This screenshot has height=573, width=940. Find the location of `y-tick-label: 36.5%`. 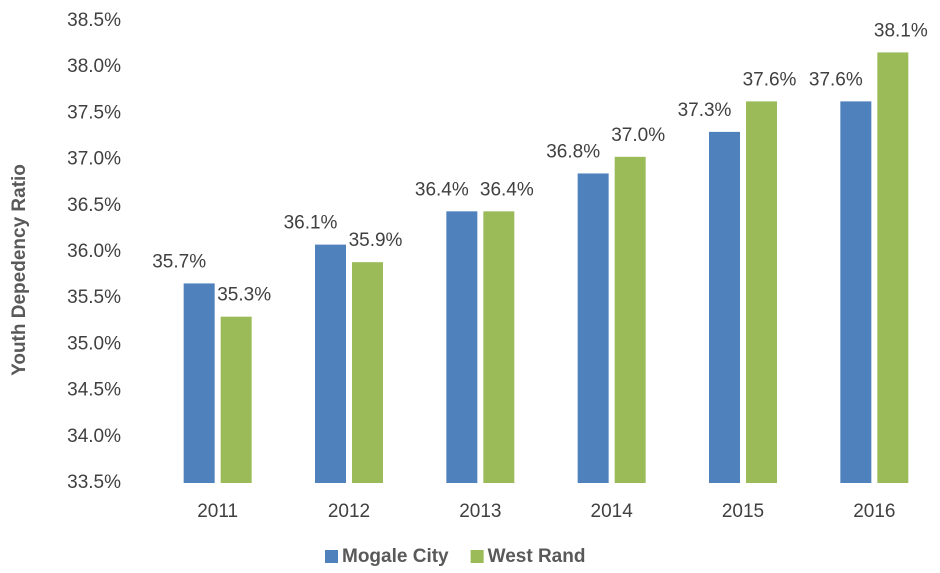

y-tick-label: 36.5% is located at coordinates (94, 205).